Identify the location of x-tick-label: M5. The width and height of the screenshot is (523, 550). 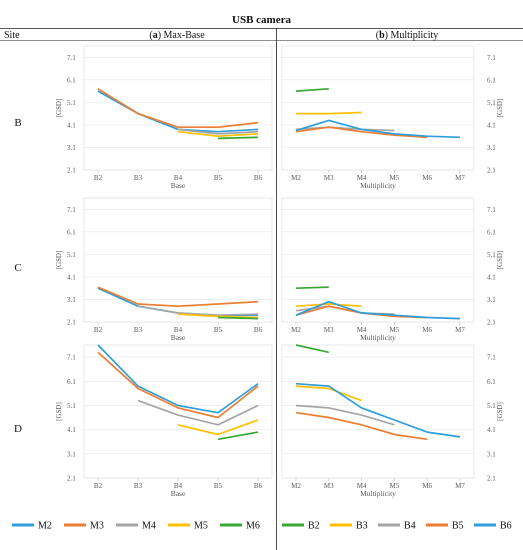
(395, 486).